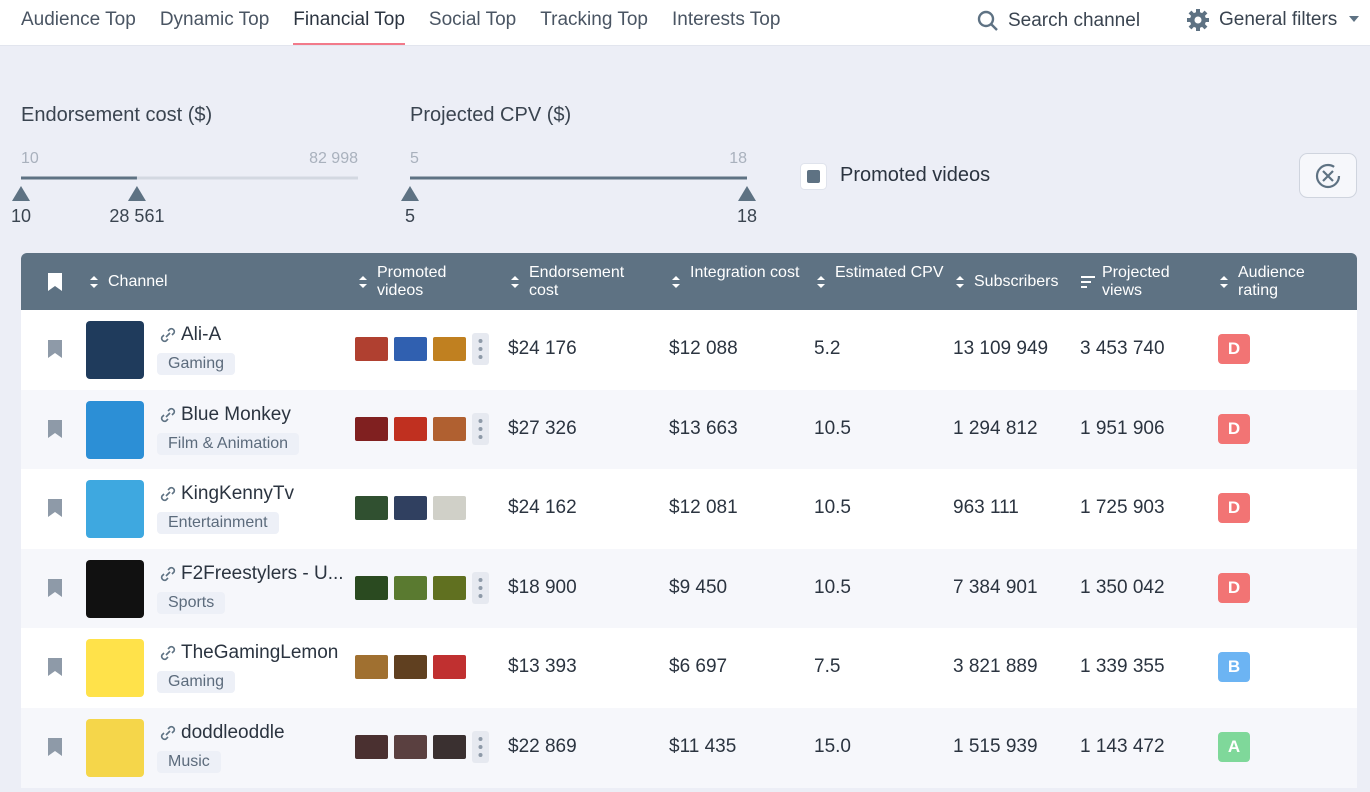 Image resolution: width=1370 pixels, height=792 pixels. What do you see at coordinates (542, 746) in the screenshot?
I see `cell-value: $22 869` at bounding box center [542, 746].